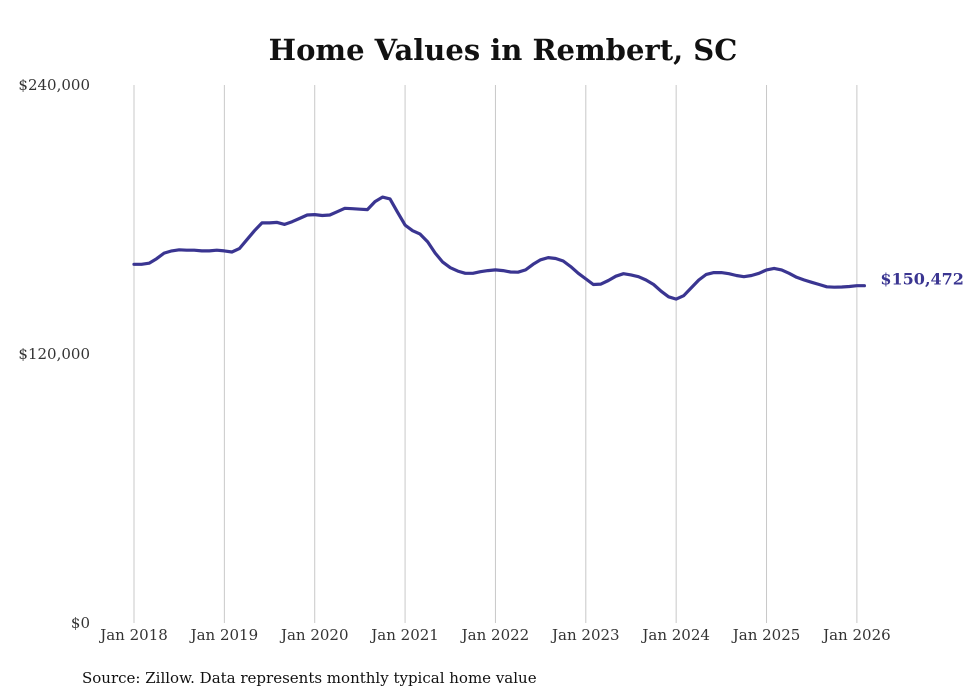  I want to click on chart-title: Home Values in Rembert, SC, so click(503, 50).